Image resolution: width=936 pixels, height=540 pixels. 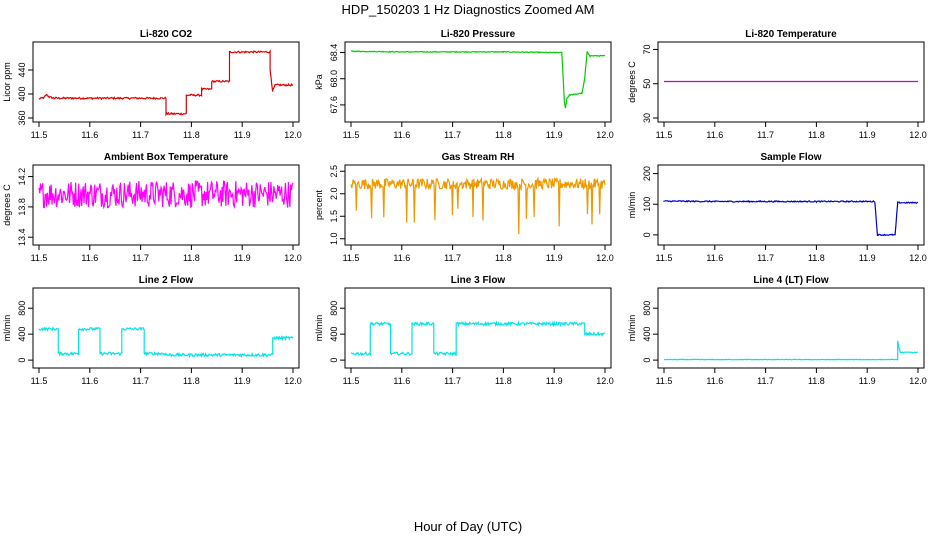 What do you see at coordinates (334, 216) in the screenshot?
I see `y-tick-label: 1.5` at bounding box center [334, 216].